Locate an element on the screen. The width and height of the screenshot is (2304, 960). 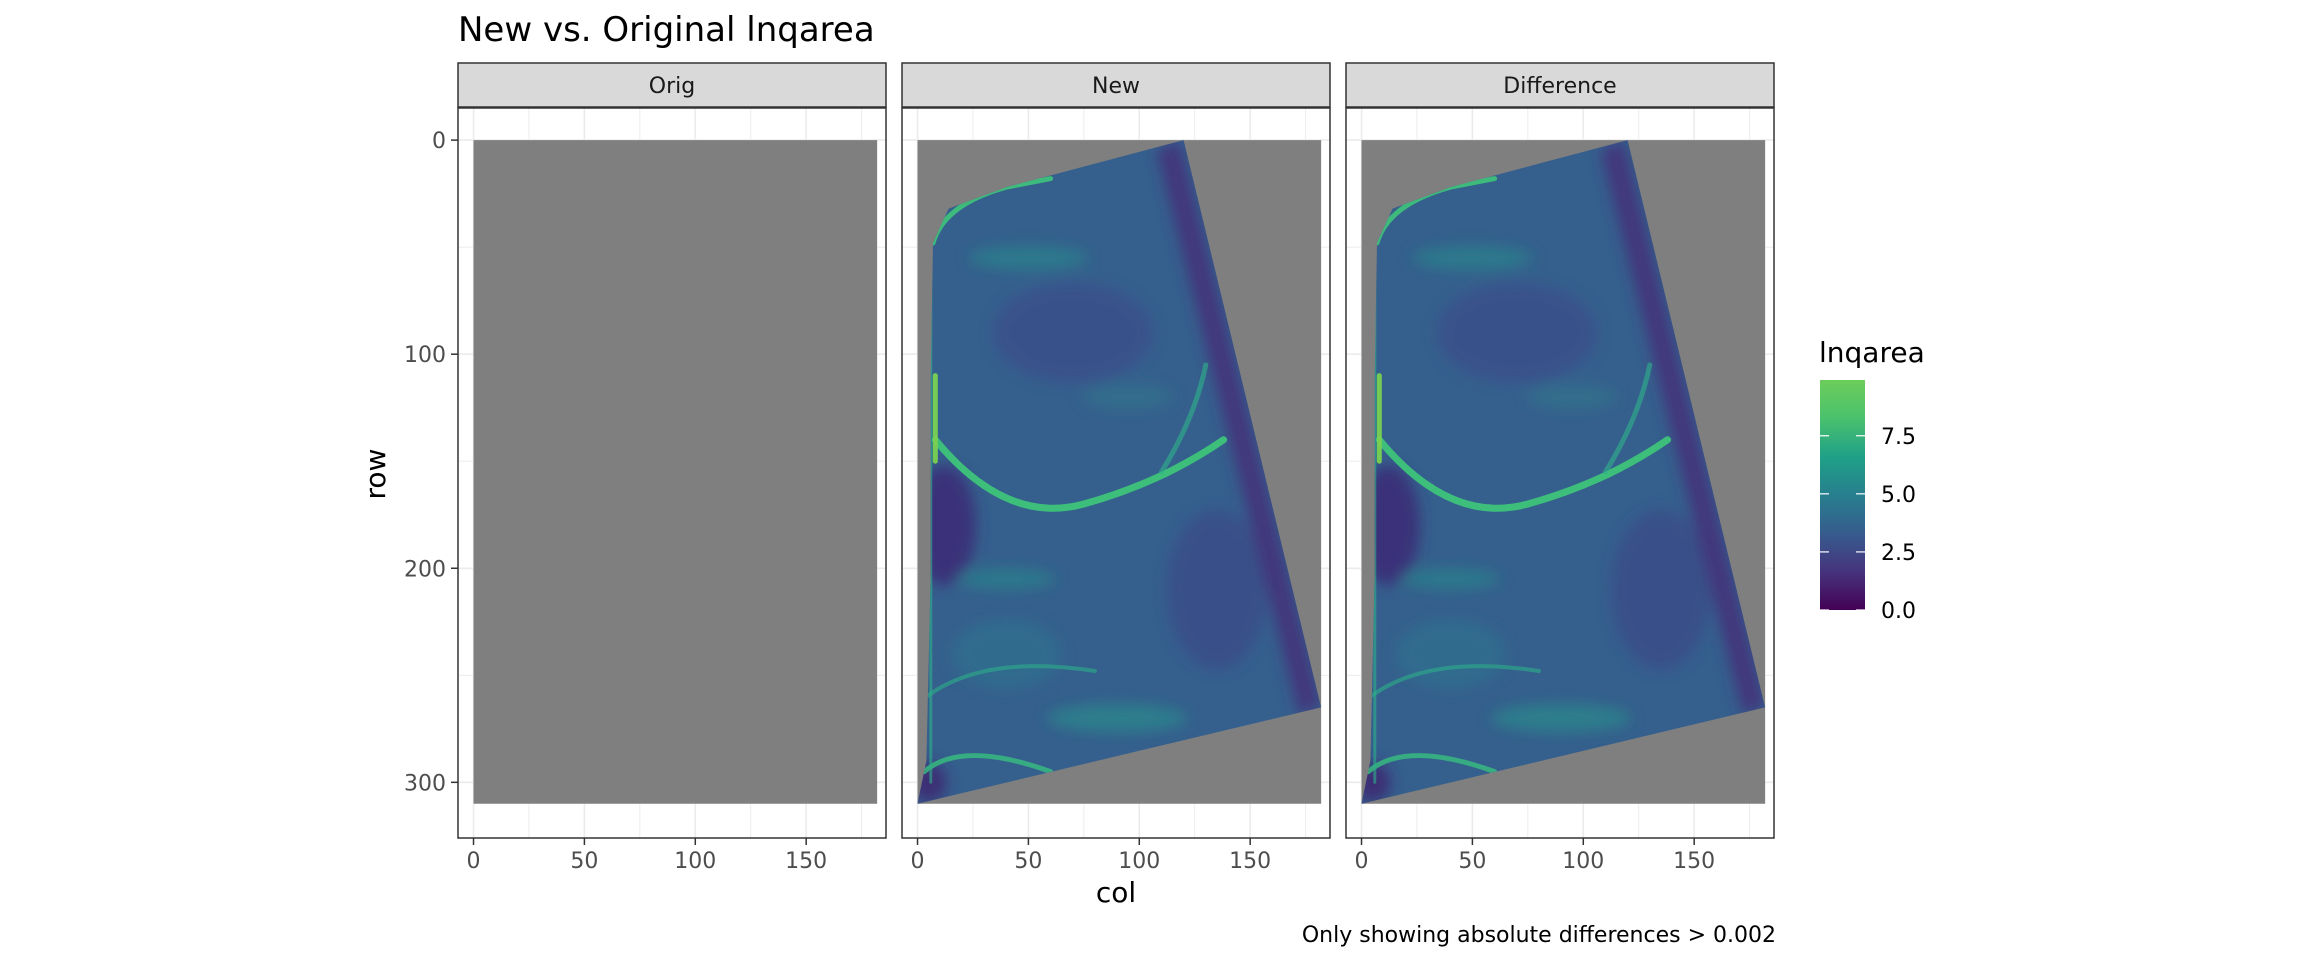
legend-tick-label: 7.5 is located at coordinates (1898, 437).